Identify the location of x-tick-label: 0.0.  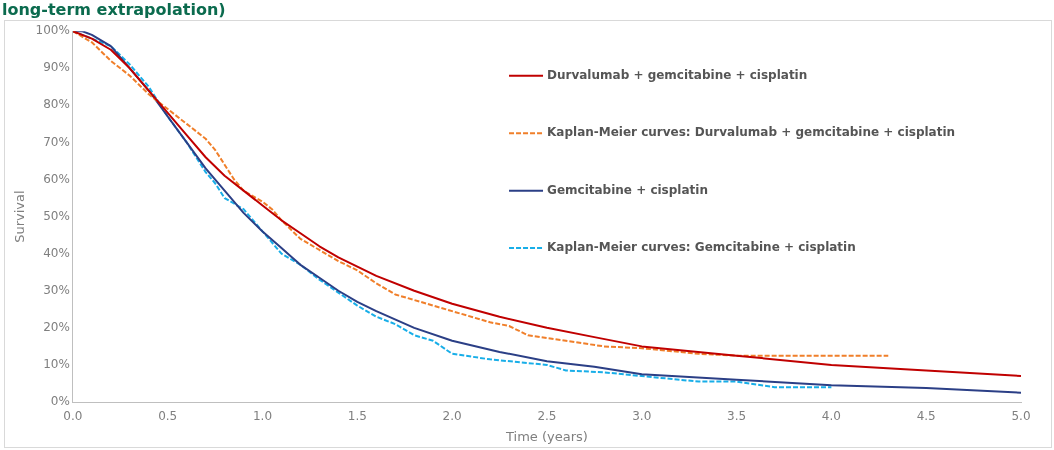
(73, 416).